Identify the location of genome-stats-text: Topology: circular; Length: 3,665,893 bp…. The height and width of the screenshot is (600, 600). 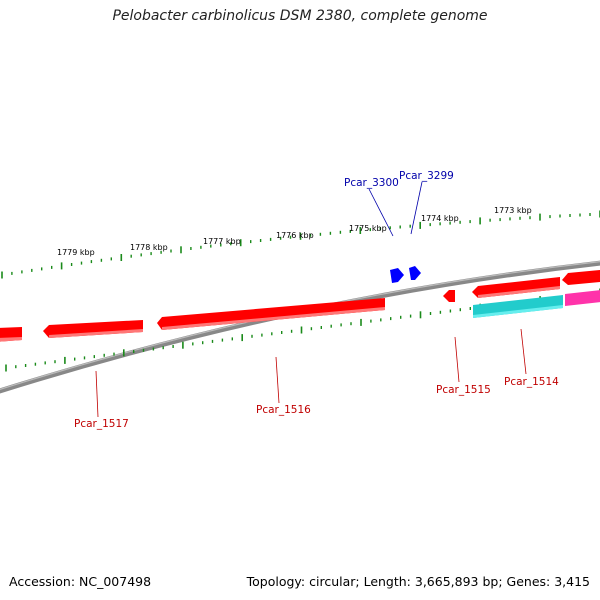
(418, 581).